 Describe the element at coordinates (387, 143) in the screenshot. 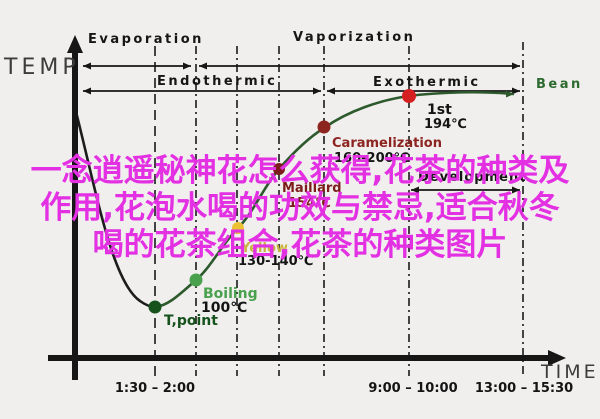

I see `caramelization-label: Caramelization` at that location.